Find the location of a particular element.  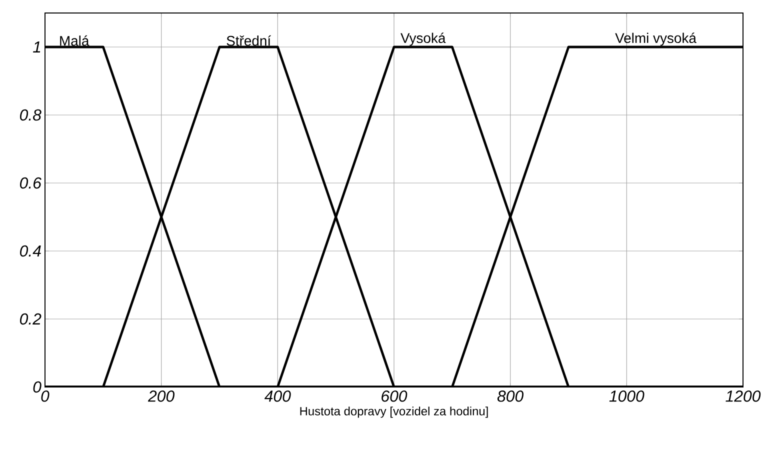

y-tick-label: 0.2 is located at coordinates (31, 319).